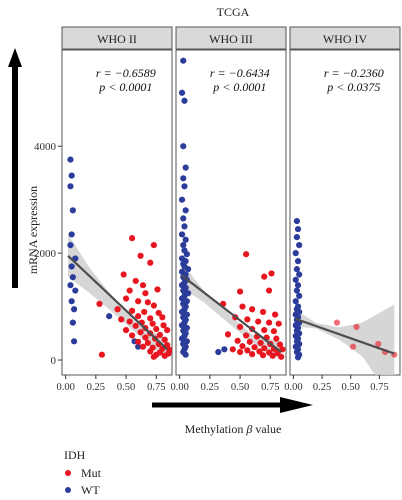 The width and height of the screenshot is (402, 500). Describe the element at coordinates (232, 405) in the screenshot. I see `x-axis-arrow` at that location.